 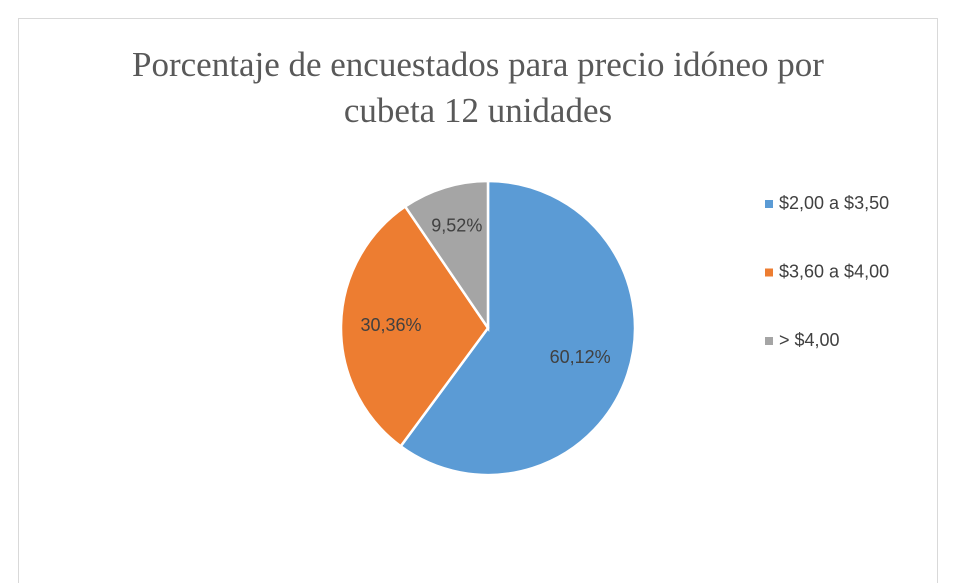 What do you see at coordinates (834, 203) in the screenshot?
I see `legend-label: $2,00 a $3,50` at bounding box center [834, 203].